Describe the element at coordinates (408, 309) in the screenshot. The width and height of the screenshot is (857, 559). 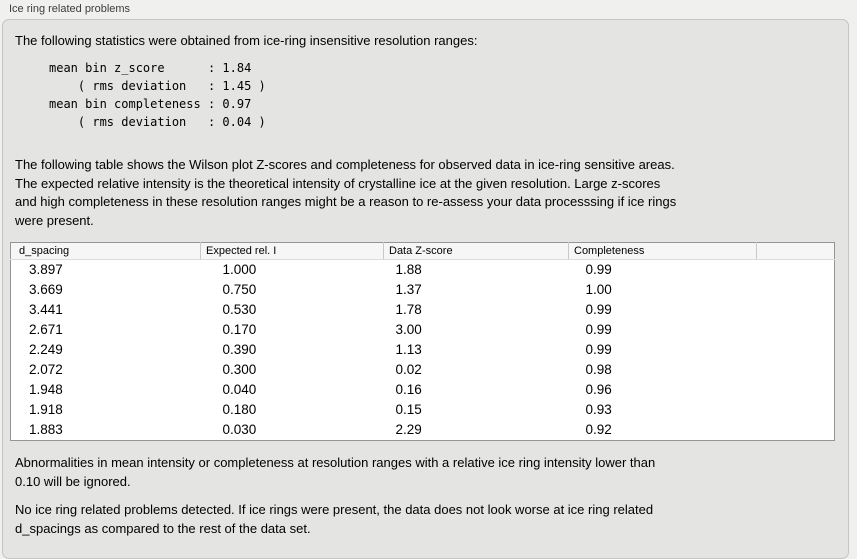
I see `table-cell: 1.78` at that location.